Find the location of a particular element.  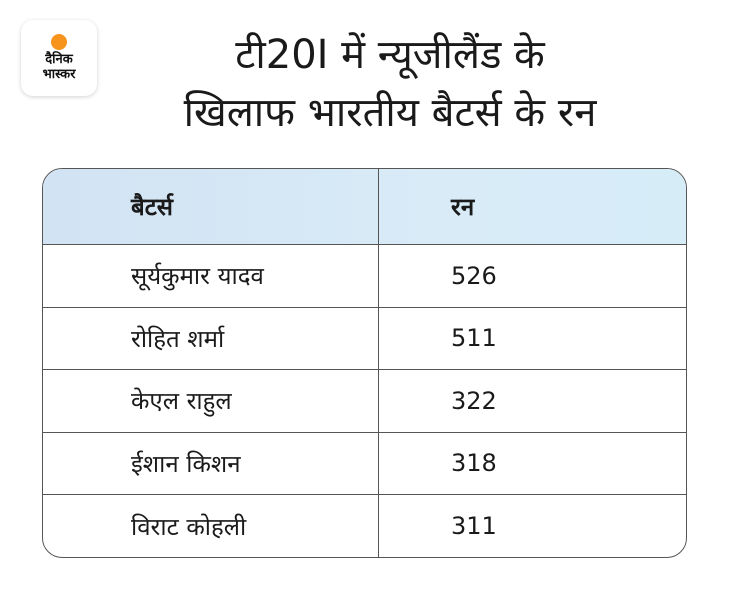

table-row: रोहित शर्मा 511 is located at coordinates (364, 338).